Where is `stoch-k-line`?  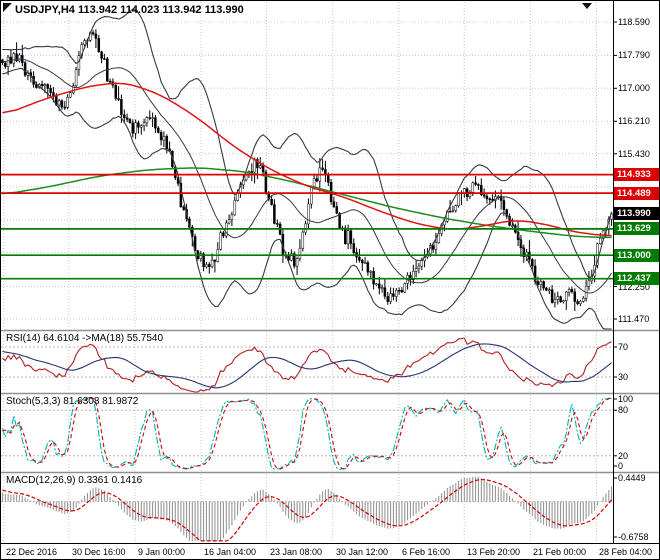
stoch-k-line is located at coordinates (306, 433).